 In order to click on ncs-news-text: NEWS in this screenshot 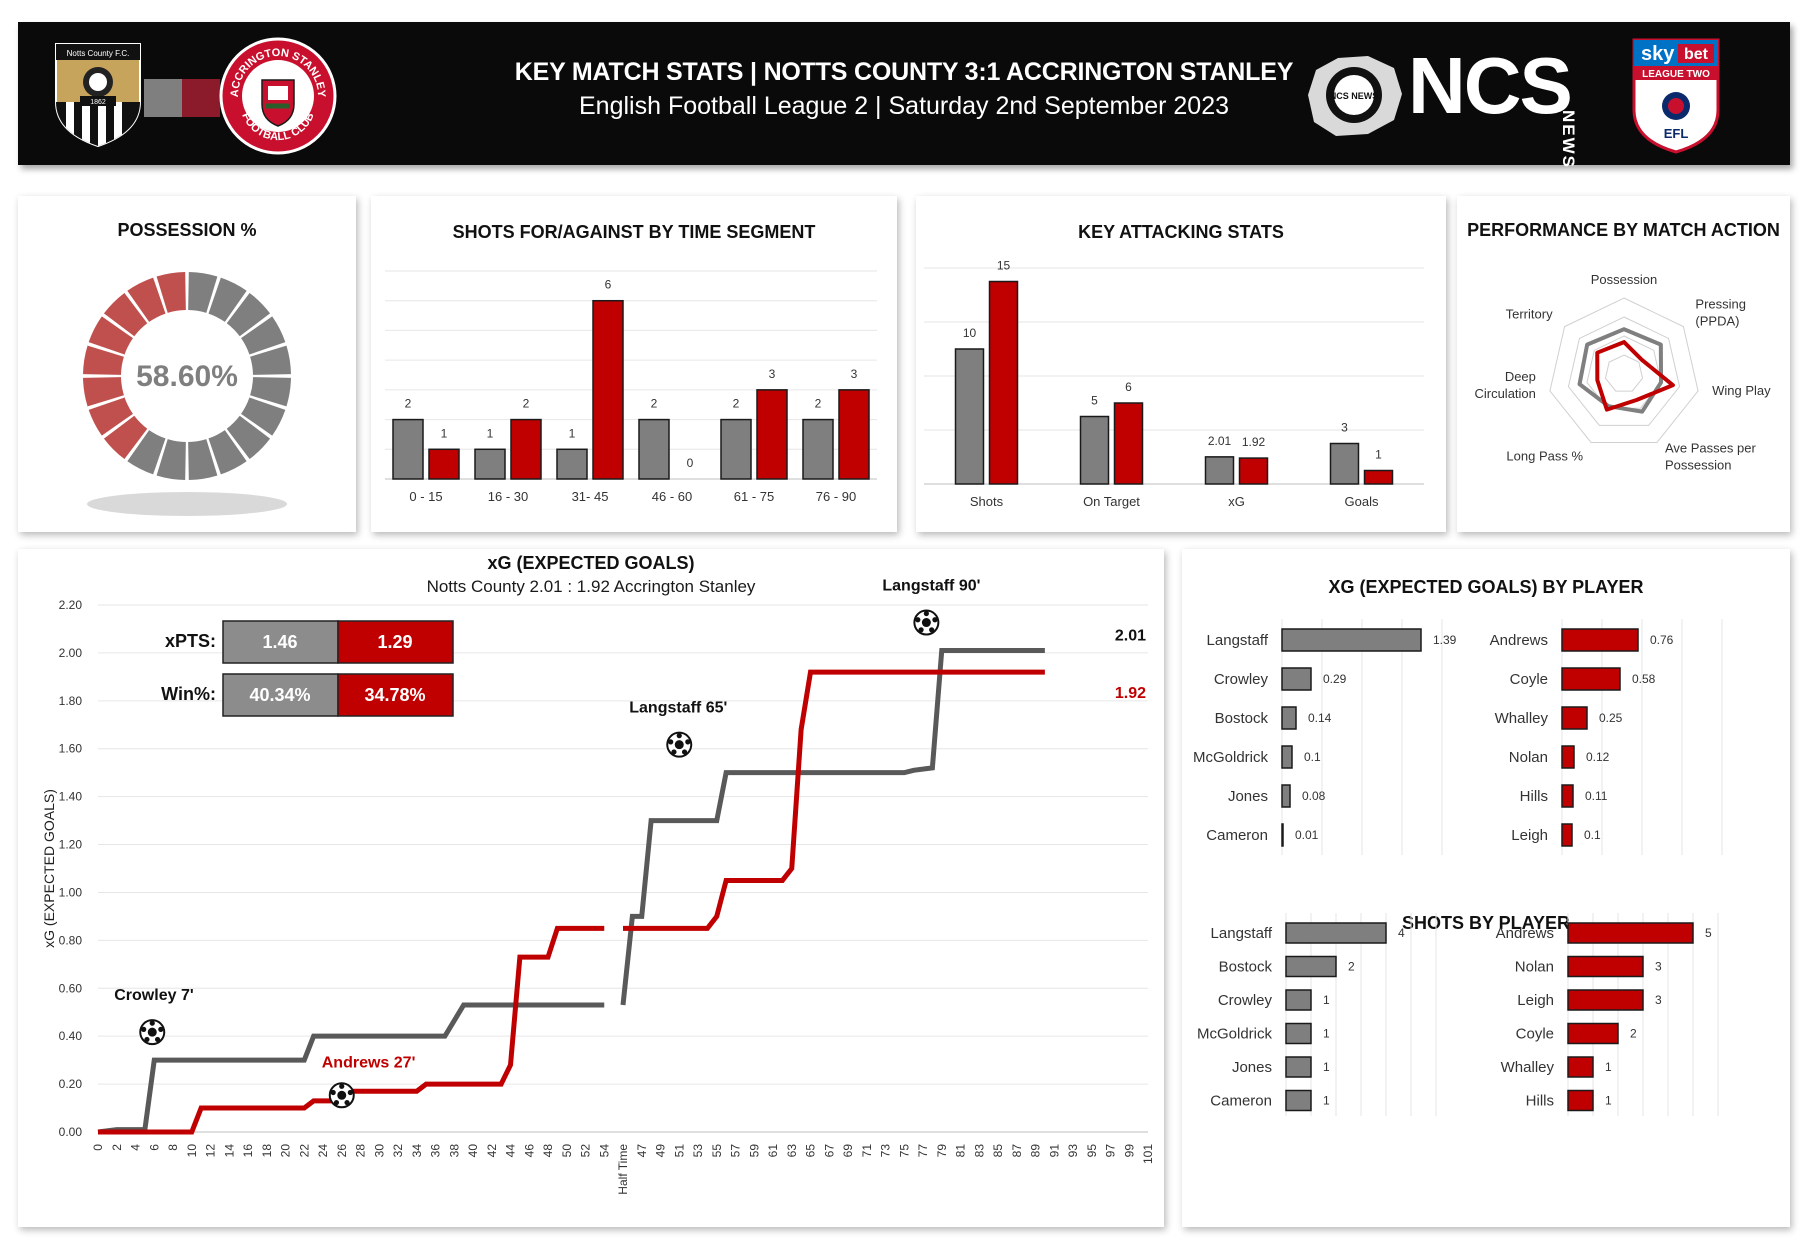, I will do `click(1568, 139)`.